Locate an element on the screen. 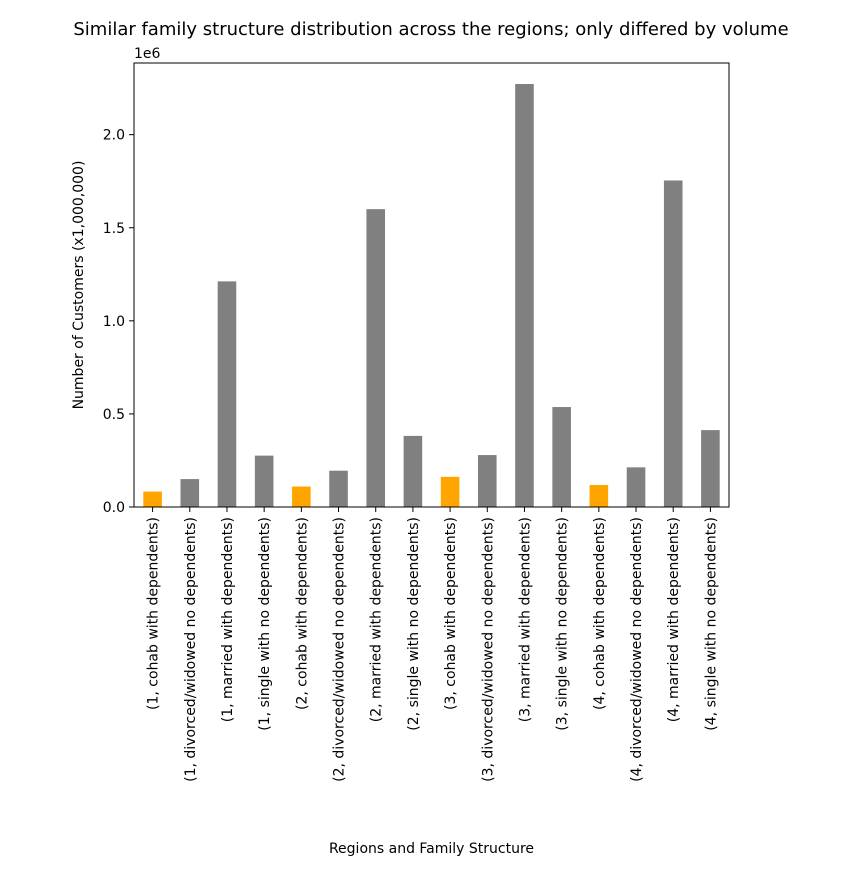 The image size is (856, 874). x-tick-label: (2, married with dependents) is located at coordinates (377, 619).